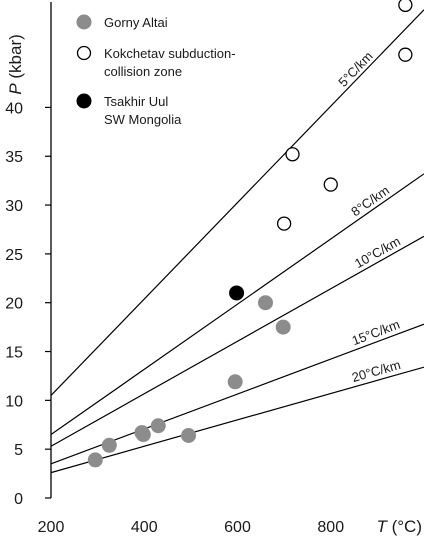 This screenshot has height=547, width=424. Describe the element at coordinates (404, 526) in the screenshot. I see `x-axis-unit: (°C)` at that location.